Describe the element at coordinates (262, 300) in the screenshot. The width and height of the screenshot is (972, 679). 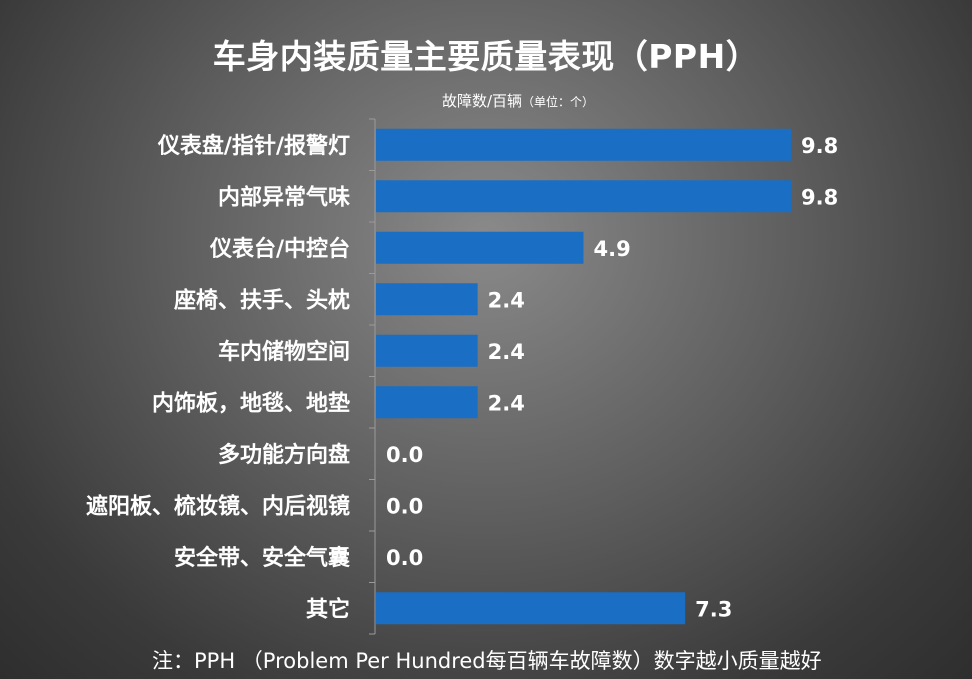
I see `category-label: 座椅、扶手、头枕` at that location.